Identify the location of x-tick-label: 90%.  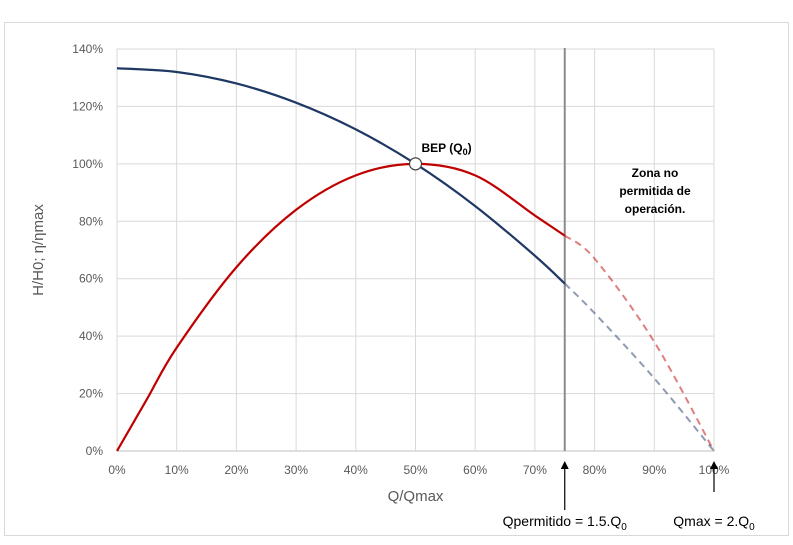
(654, 470).